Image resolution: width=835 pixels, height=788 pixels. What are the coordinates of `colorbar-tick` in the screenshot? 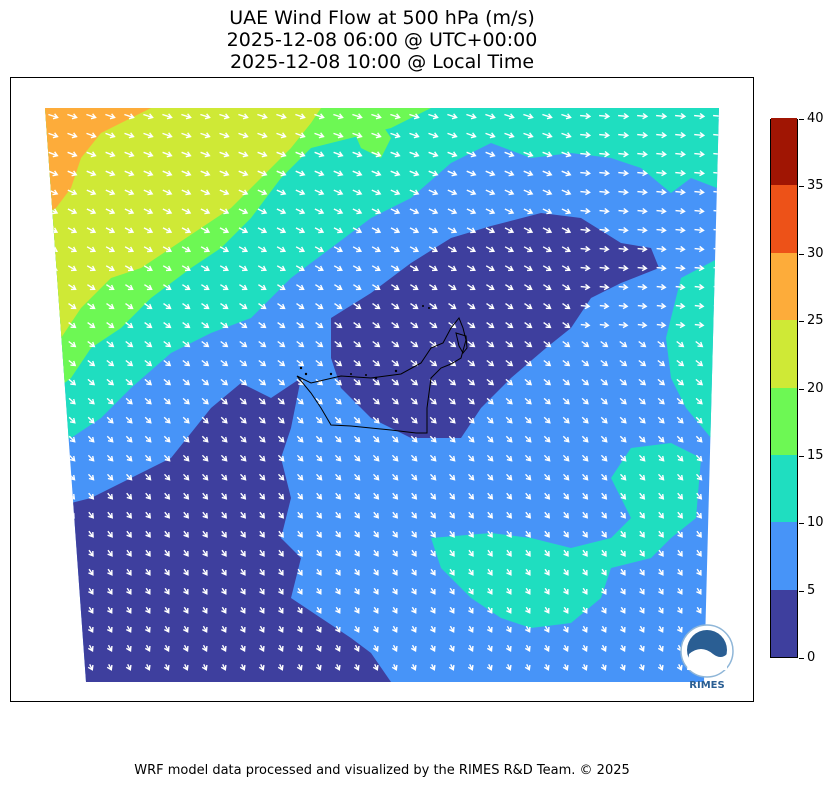 It's located at (801, 523).